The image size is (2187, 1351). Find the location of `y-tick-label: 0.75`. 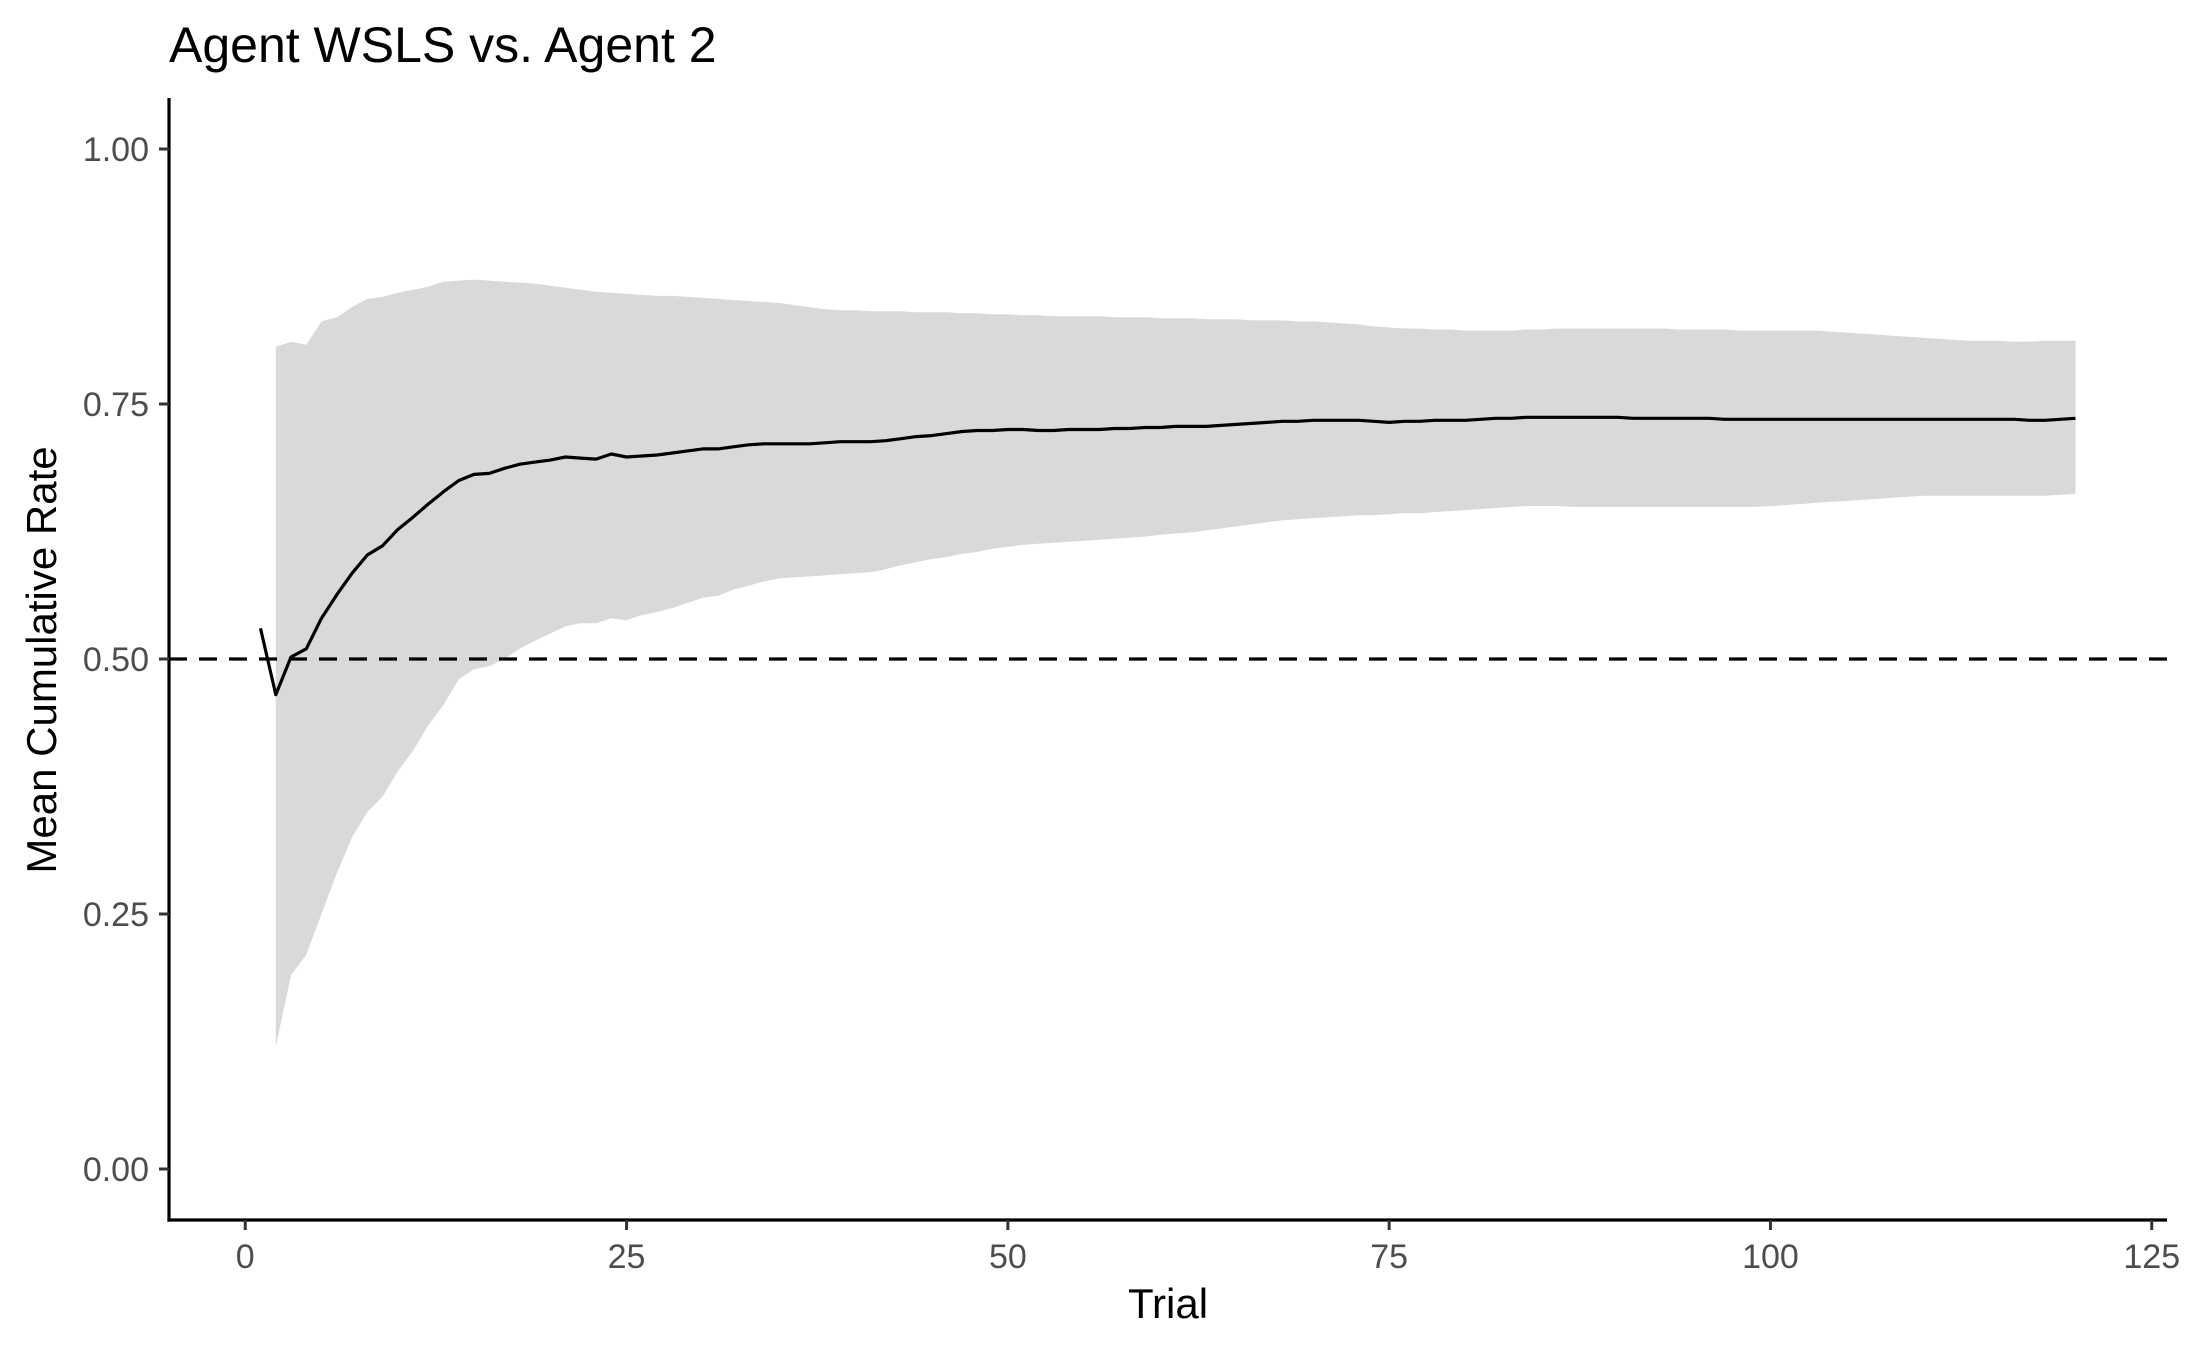

y-tick-label: 0.75 is located at coordinates (116, 405).